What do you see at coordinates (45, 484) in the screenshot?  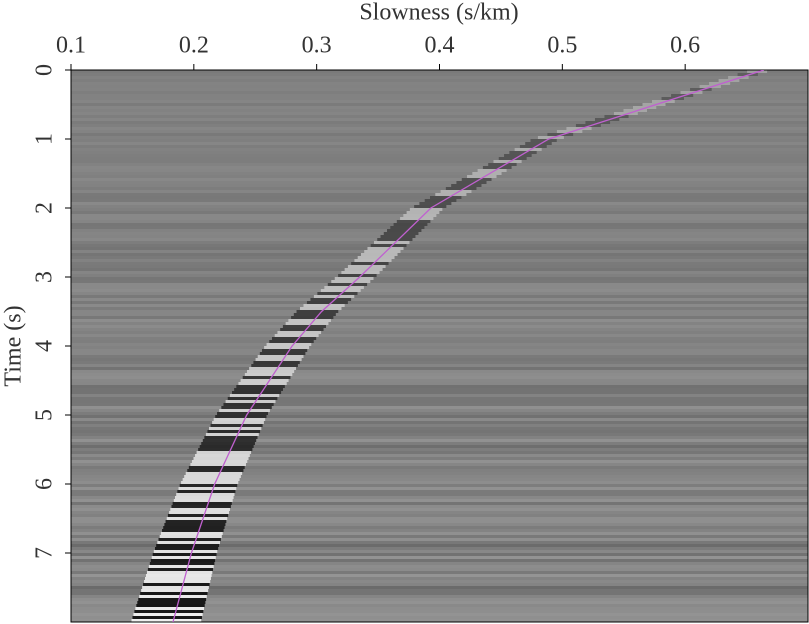 I see `y-tick-label: 6` at bounding box center [45, 484].